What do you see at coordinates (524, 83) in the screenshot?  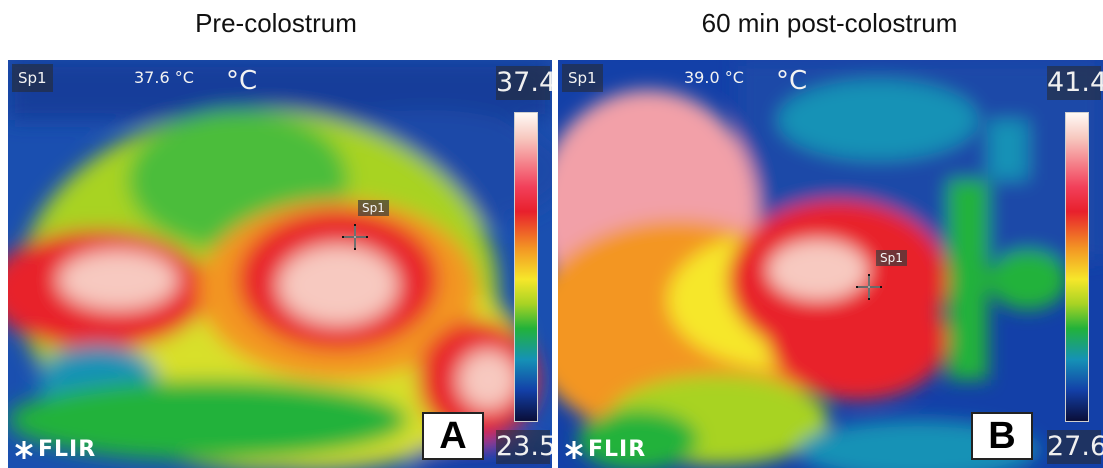 I see `scale-max-value: 37.4` at bounding box center [524, 83].